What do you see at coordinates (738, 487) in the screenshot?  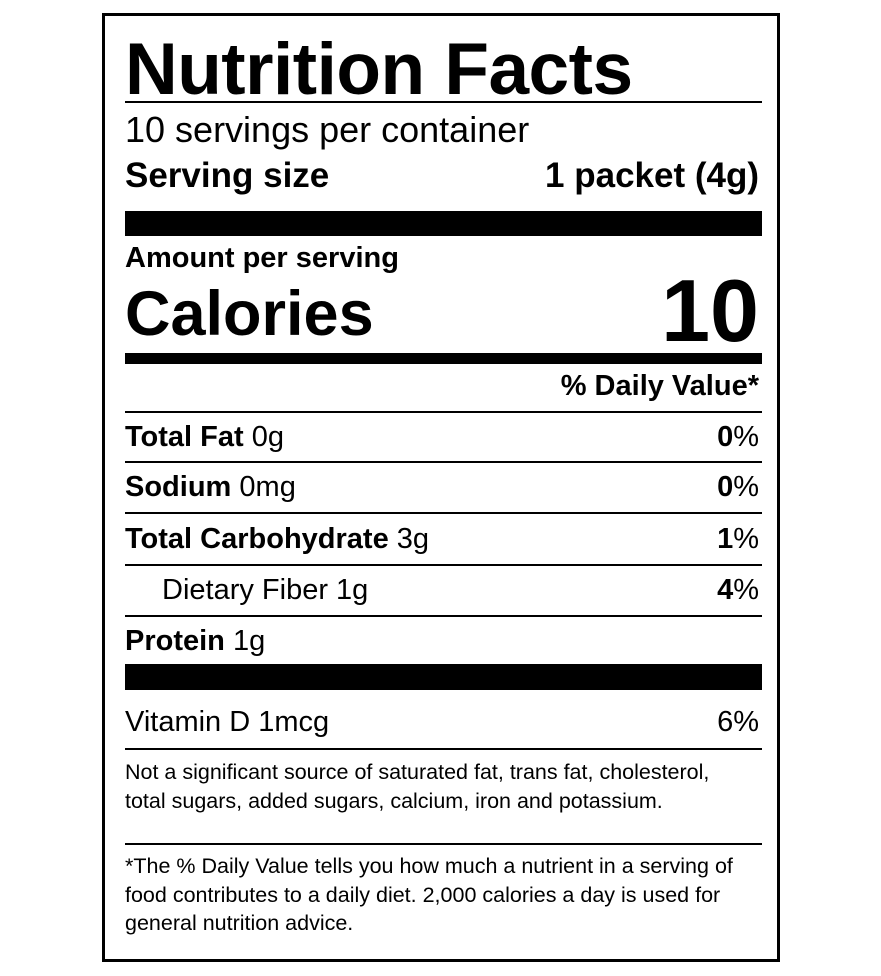 I see `dv-sodium: 0%` at bounding box center [738, 487].